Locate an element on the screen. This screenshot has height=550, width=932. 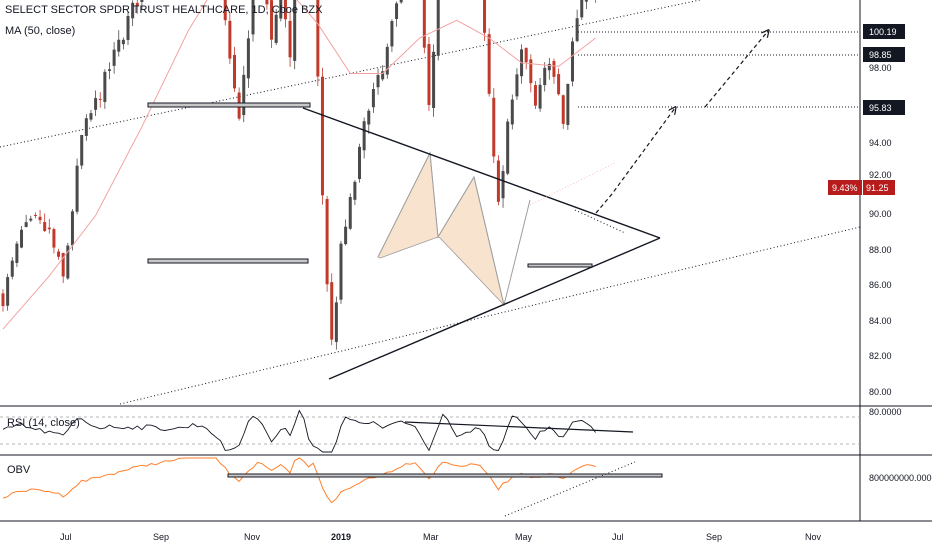
time-axis: Jul Sep Nov 2019 Mar May Jul Sep Nov is located at coordinates (441, 537).